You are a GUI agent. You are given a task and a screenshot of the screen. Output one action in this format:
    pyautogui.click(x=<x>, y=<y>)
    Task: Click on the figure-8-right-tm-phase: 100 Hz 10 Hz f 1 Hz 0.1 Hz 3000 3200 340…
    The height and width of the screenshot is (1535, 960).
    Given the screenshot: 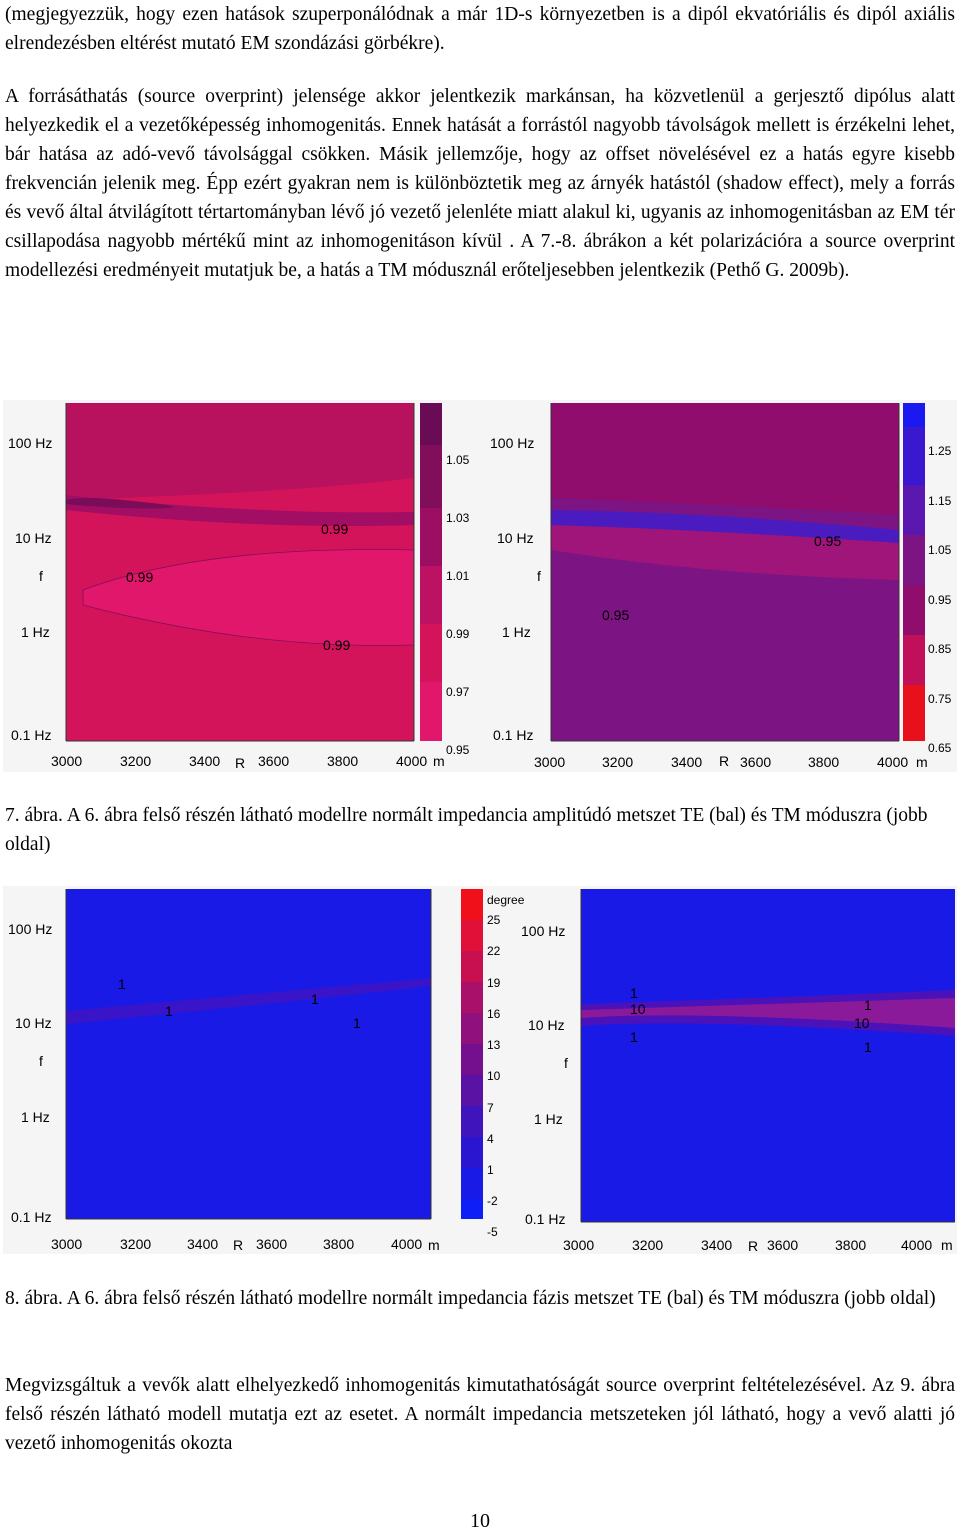 What is the action you would take?
    pyautogui.click(x=738, y=1071)
    